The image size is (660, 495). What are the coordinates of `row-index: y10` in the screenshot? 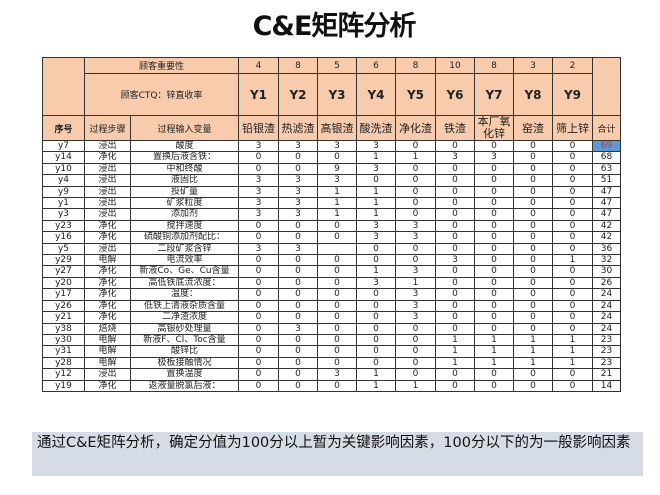 It's located at (63, 169).